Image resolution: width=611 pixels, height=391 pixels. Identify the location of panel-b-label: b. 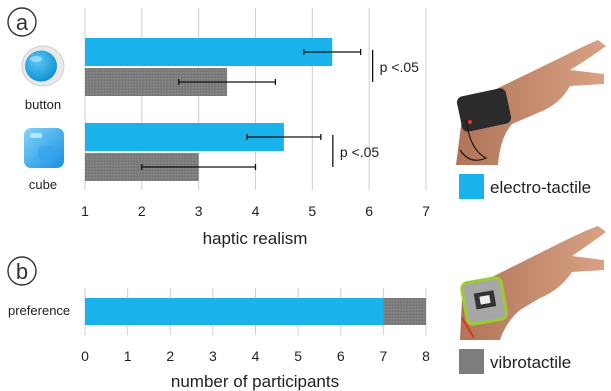
(22, 271).